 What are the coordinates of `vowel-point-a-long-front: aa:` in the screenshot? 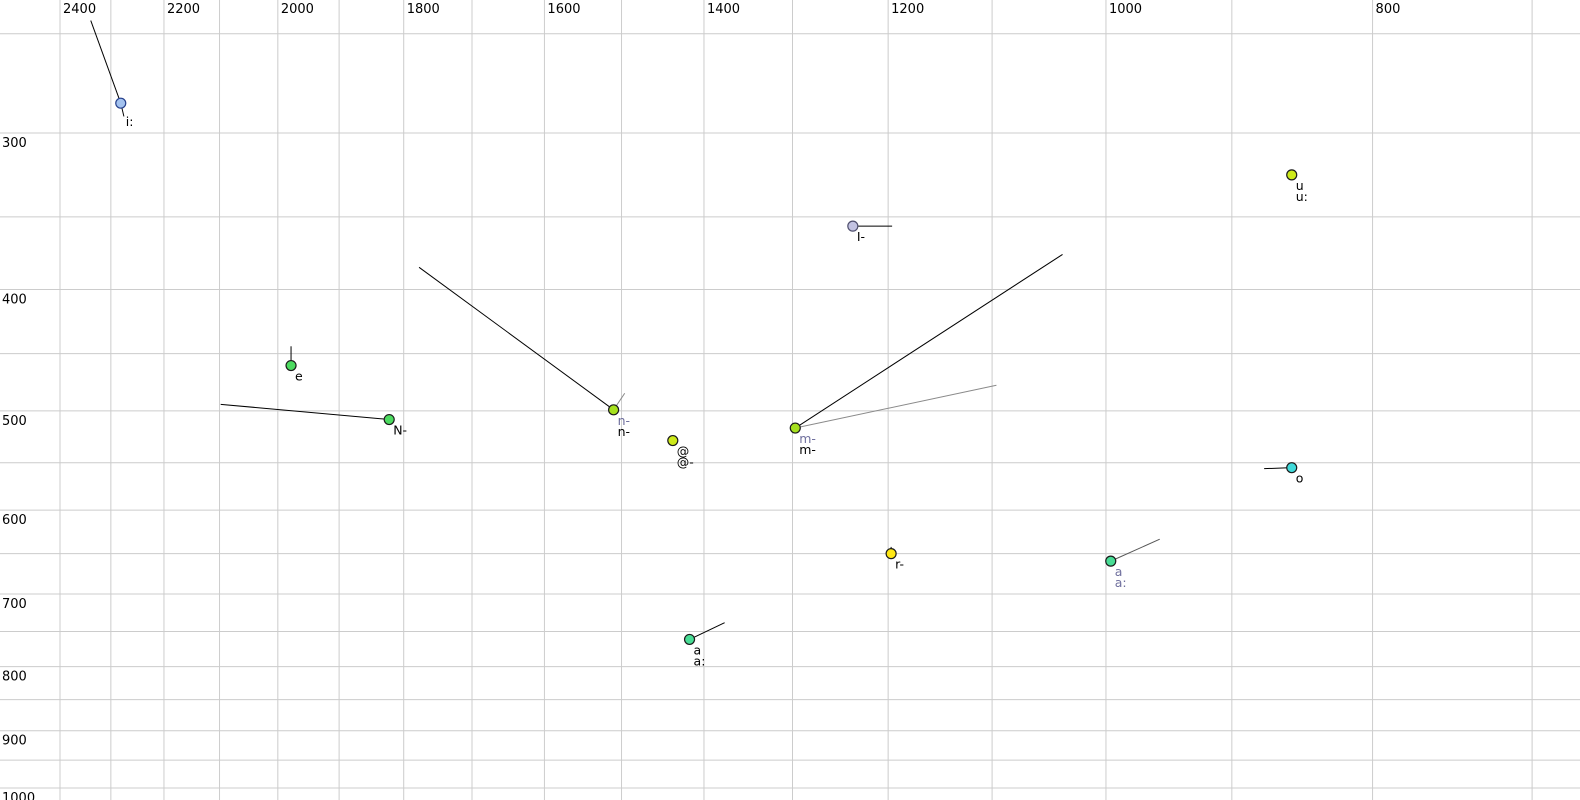 It's located at (704, 645).